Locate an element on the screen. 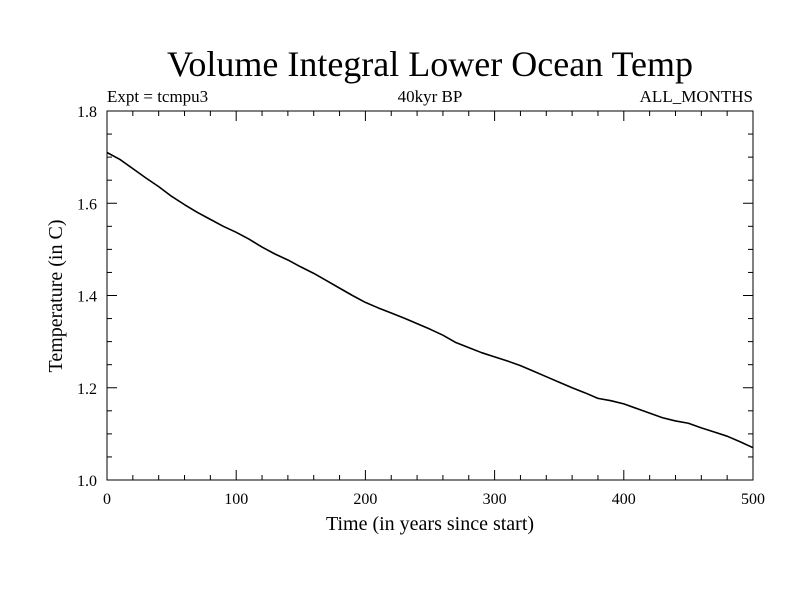 The height and width of the screenshot is (600, 800). y-tick-label: 1.2 is located at coordinates (87, 389).